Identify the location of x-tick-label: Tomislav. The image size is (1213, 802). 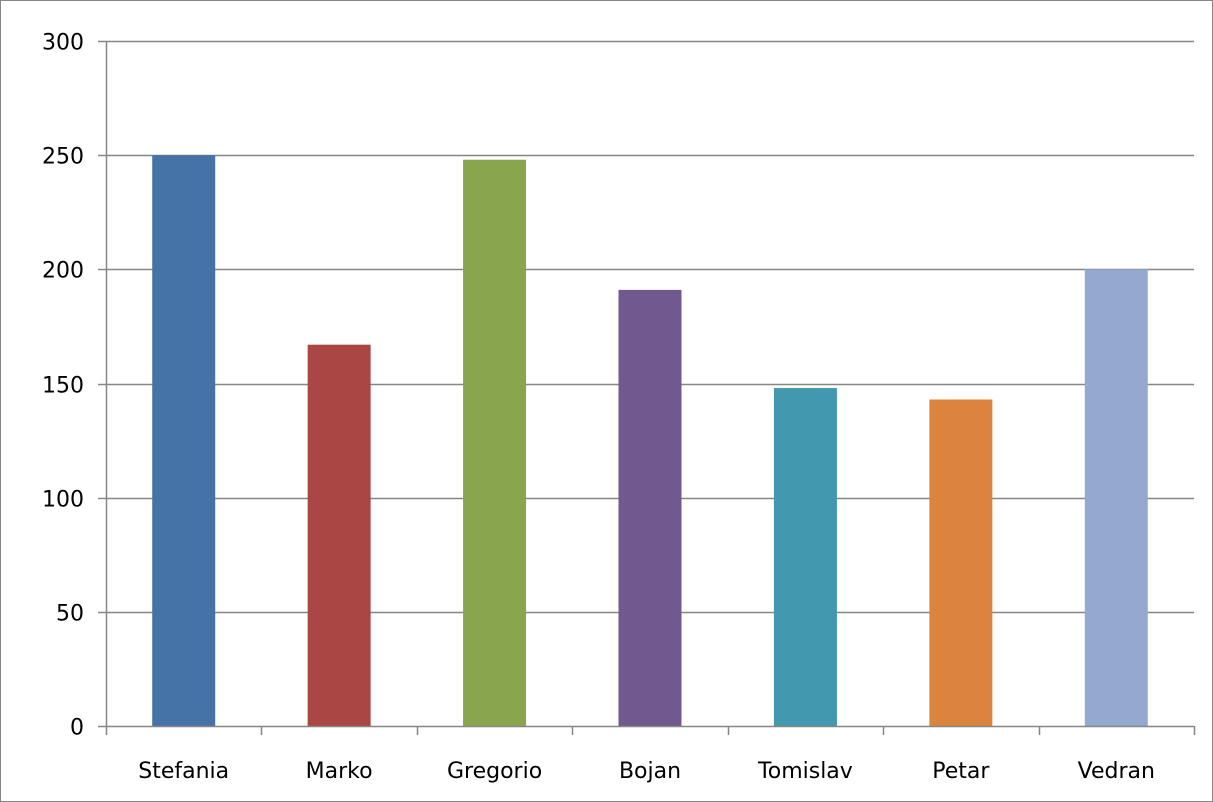
(805, 771).